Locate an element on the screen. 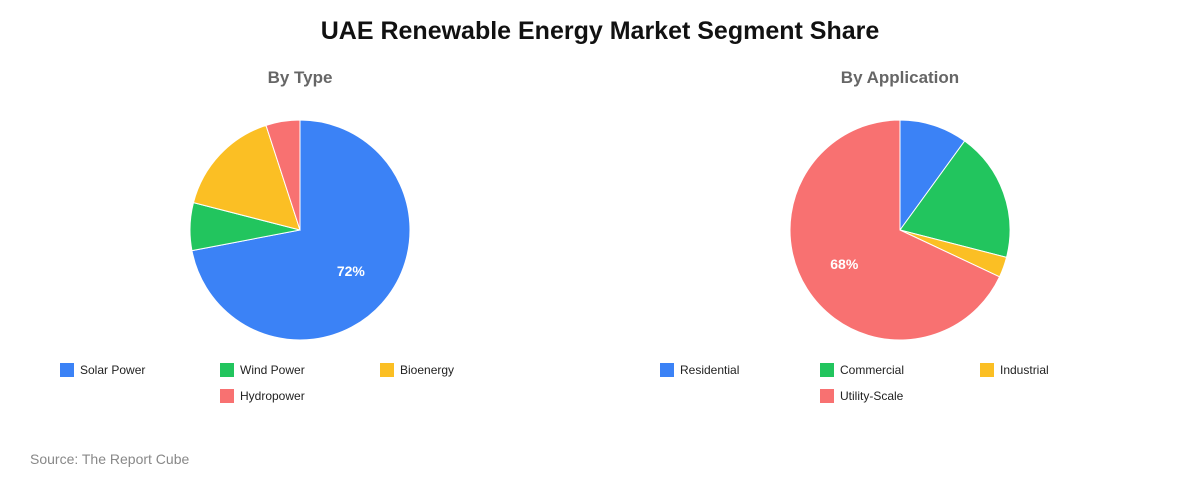  legend-label: Bioenergy is located at coordinates (427, 370).